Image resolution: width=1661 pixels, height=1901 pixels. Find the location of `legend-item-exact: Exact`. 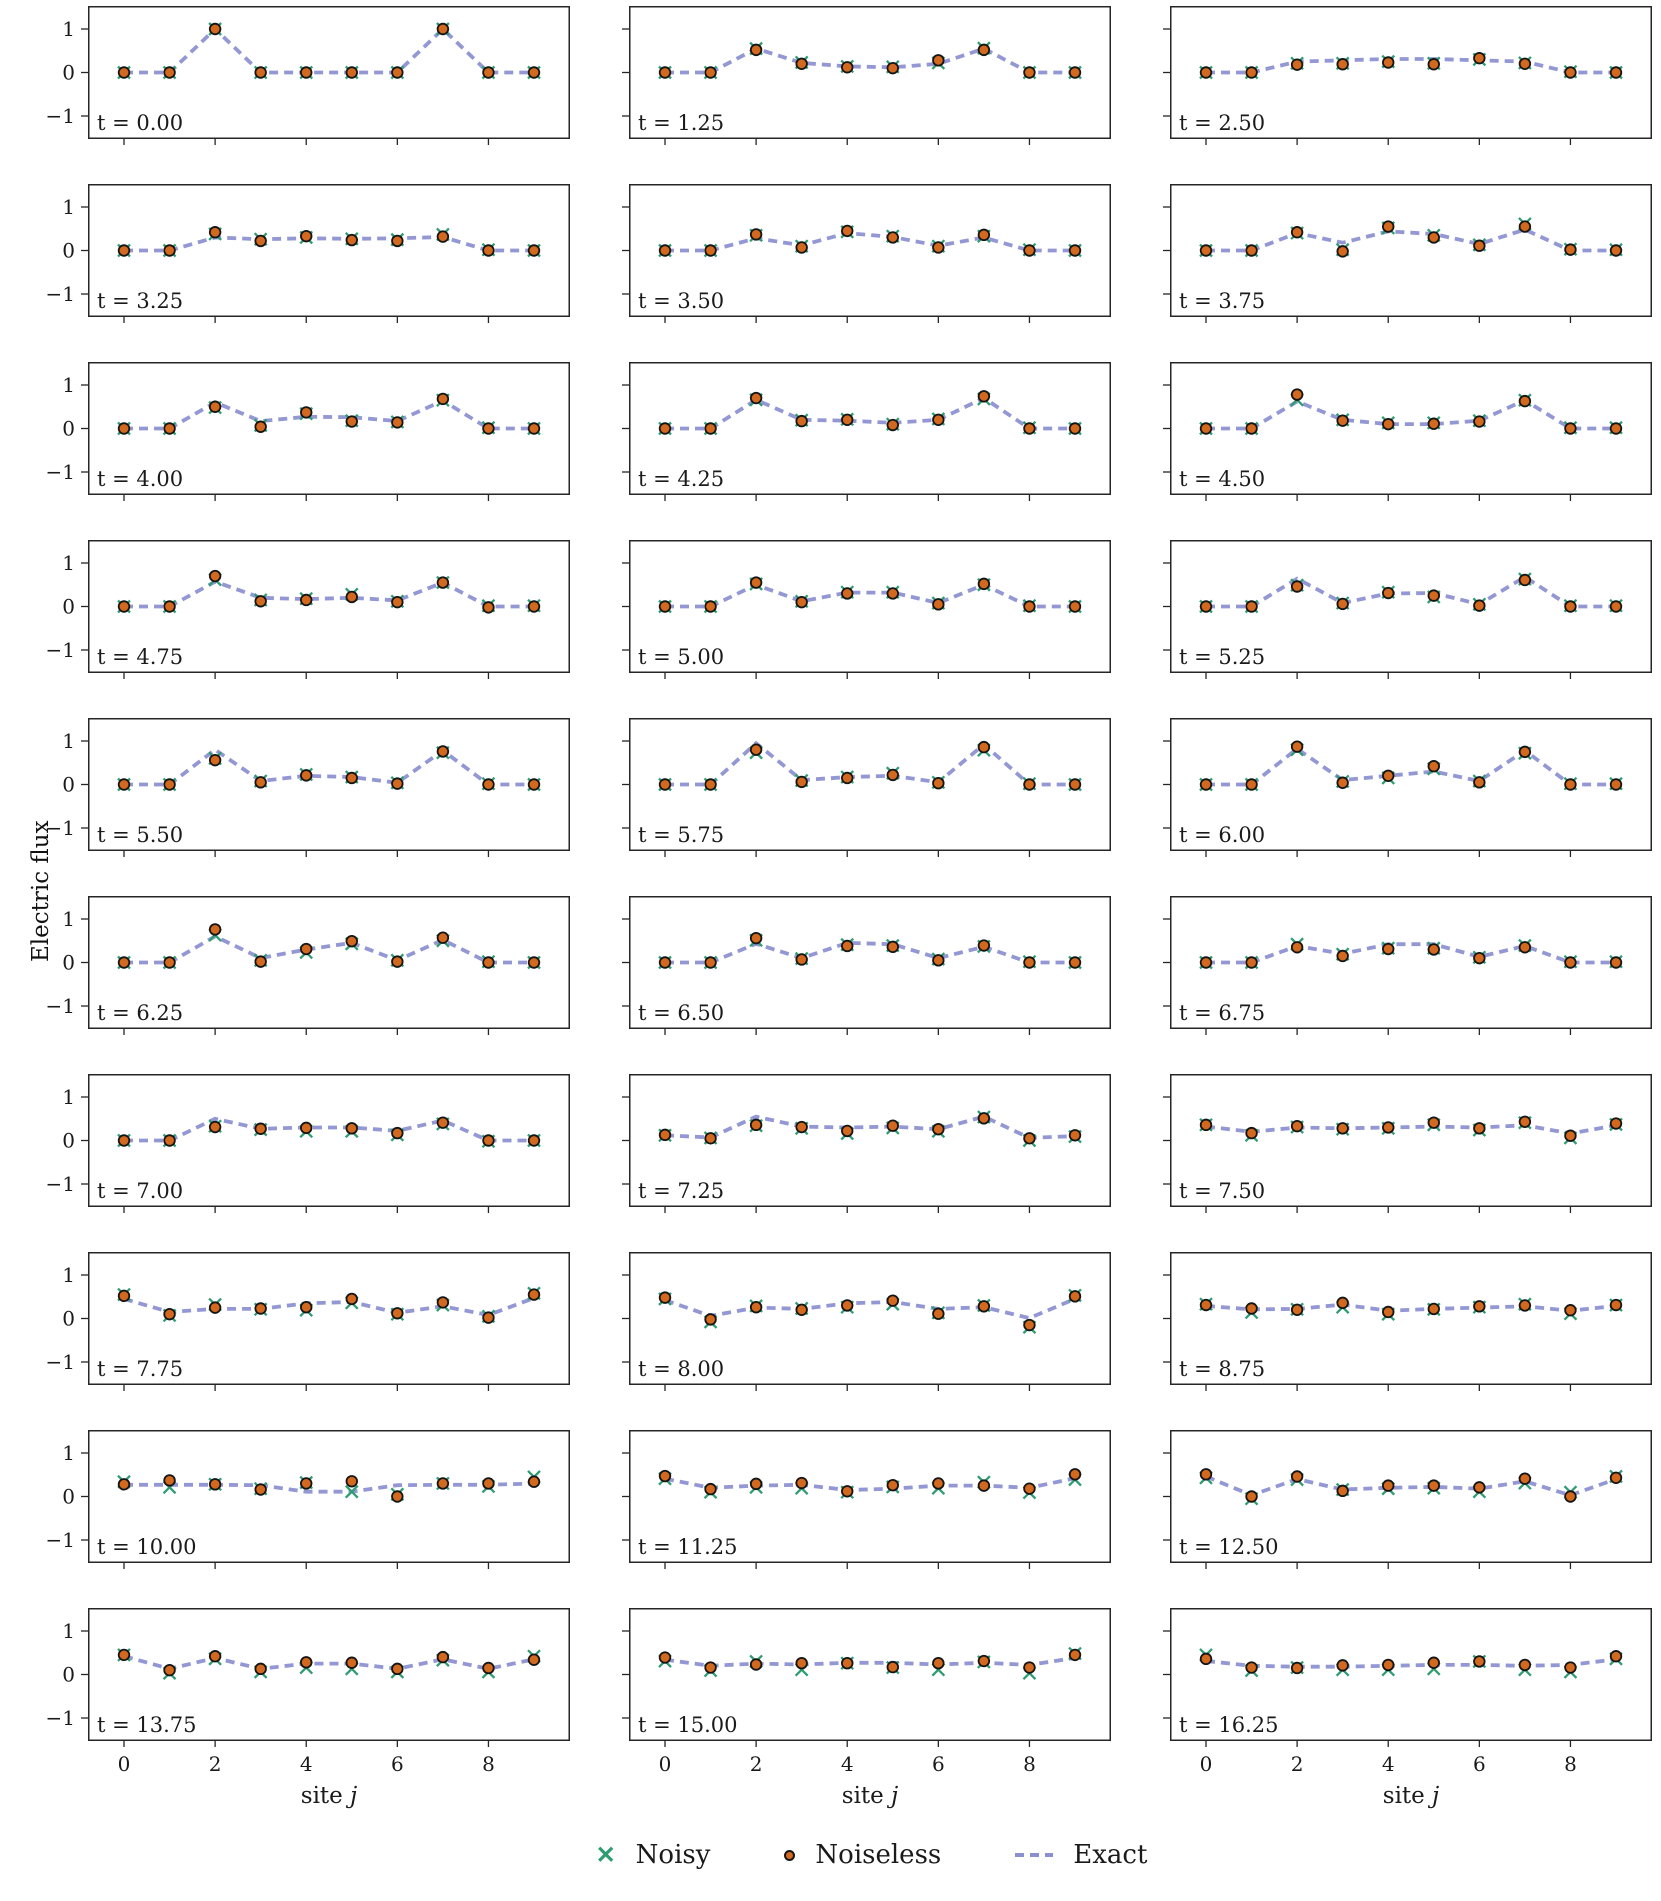

legend-item-exact: Exact is located at coordinates (1081, 1855).